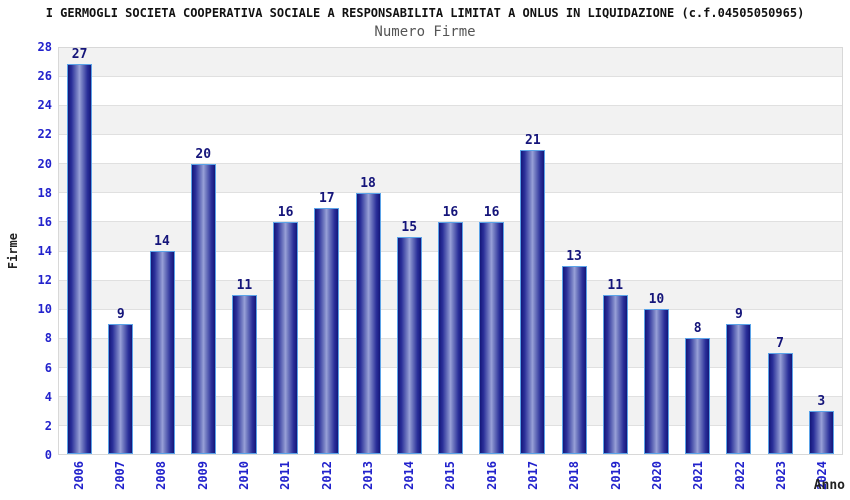 This screenshot has height=500, width=850. I want to click on x-tick-slot: 2016, so click(491, 475).